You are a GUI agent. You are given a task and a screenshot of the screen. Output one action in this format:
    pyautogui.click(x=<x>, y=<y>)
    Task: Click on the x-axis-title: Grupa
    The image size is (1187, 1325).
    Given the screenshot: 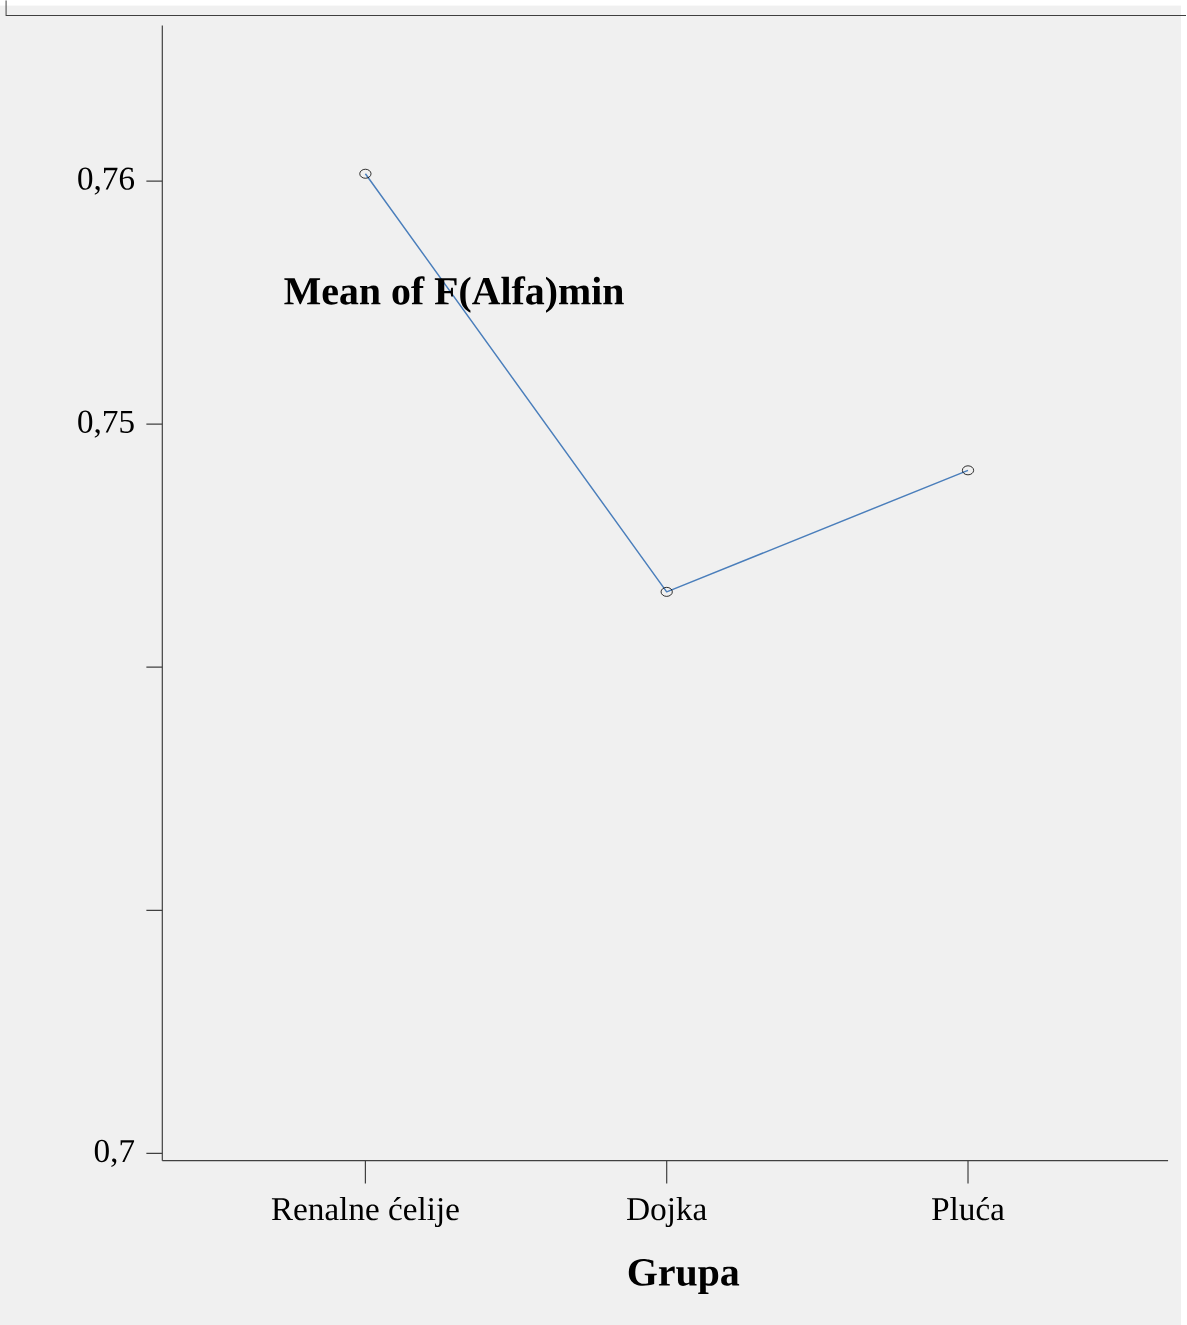 What is the action you would take?
    pyautogui.click(x=684, y=1276)
    